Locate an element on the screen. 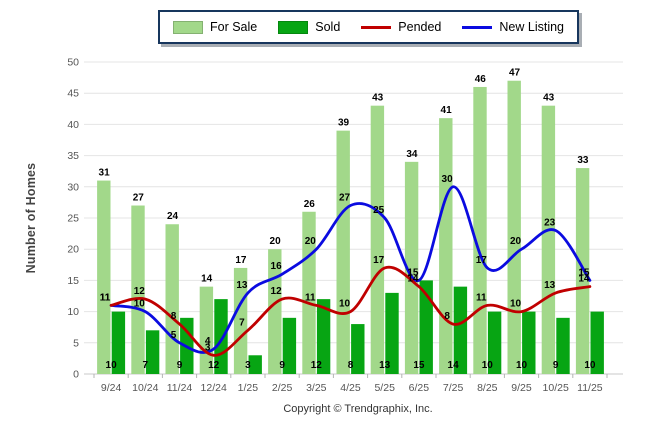 Image resolution: width=646 pixels, height=434 pixels. y-tick-label: 35 is located at coordinates (73, 156).